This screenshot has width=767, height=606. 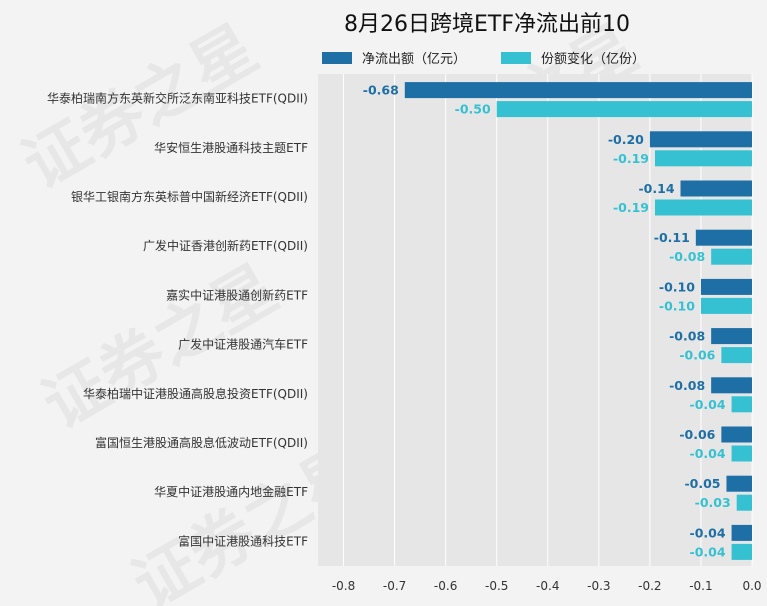 I want to click on x-tick-label: -0.5, so click(x=496, y=586).